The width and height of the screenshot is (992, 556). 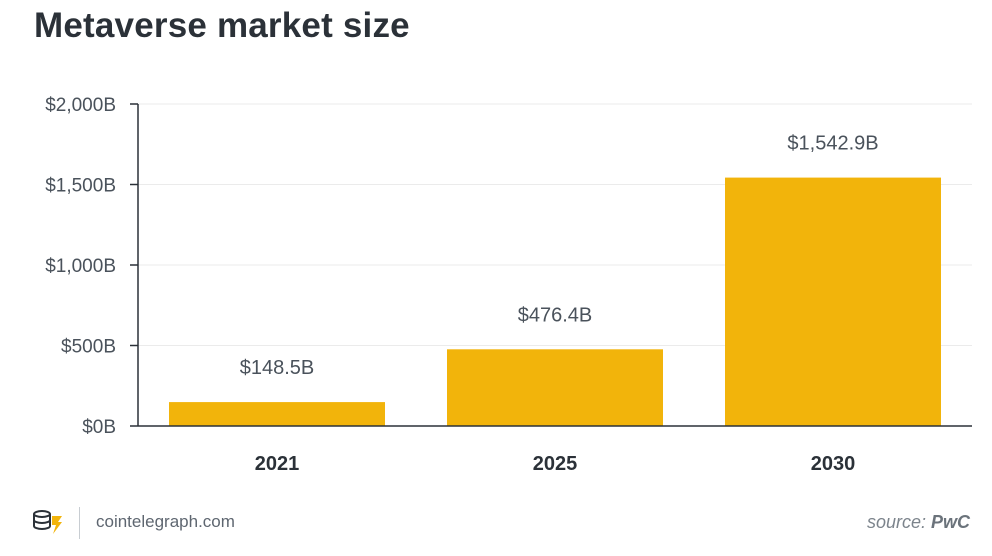 I want to click on x-tick-label: 2025, so click(x=555, y=464).